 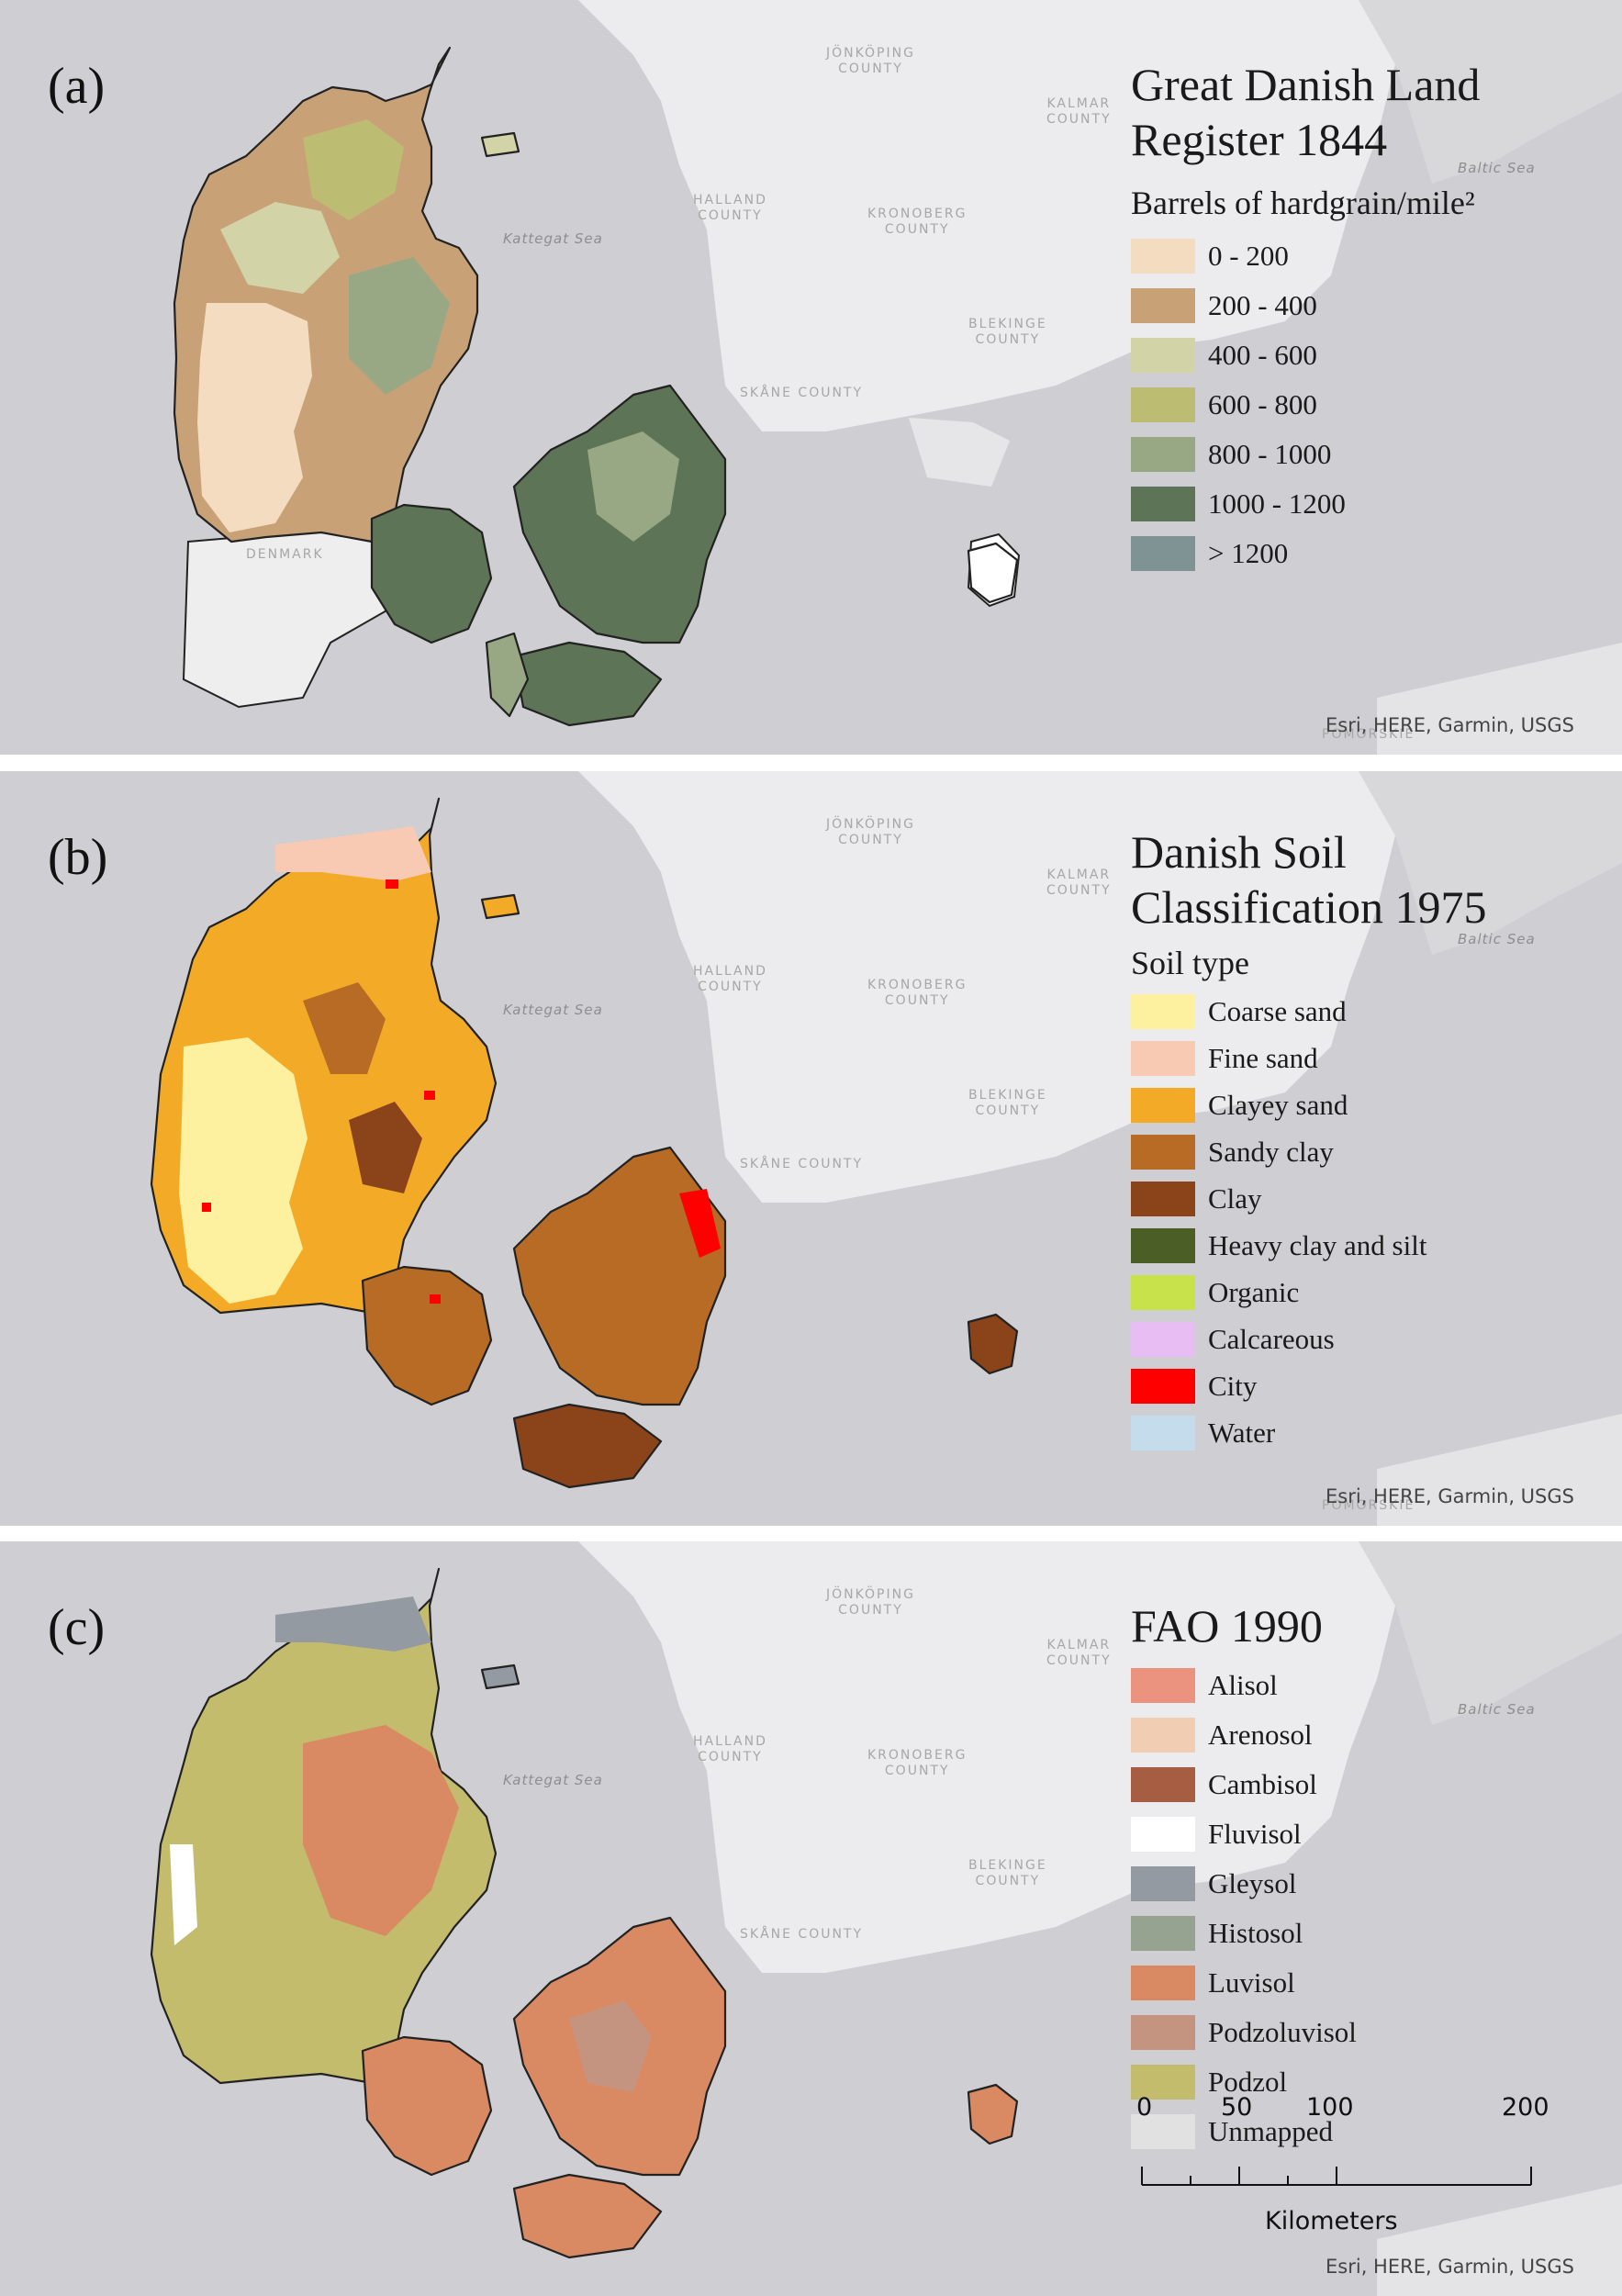 I want to click on scale-bar: 0 50 100 200 Kilometers, so click(x=1342, y=2185).